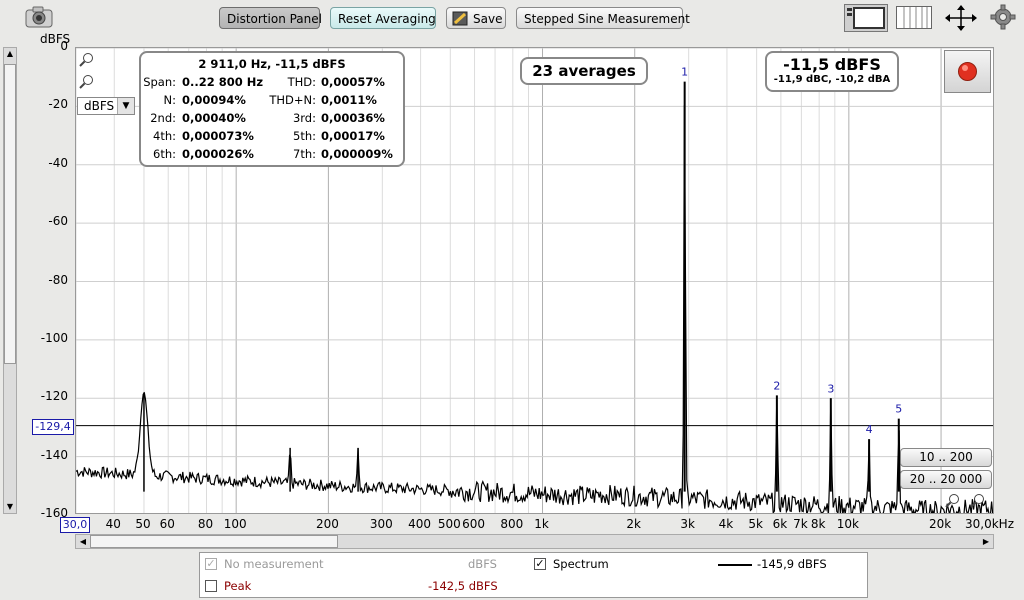 This screenshot has width=1024, height=600. Describe the element at coordinates (541, 524) in the screenshot. I see `x-tick-label: 1k` at that location.